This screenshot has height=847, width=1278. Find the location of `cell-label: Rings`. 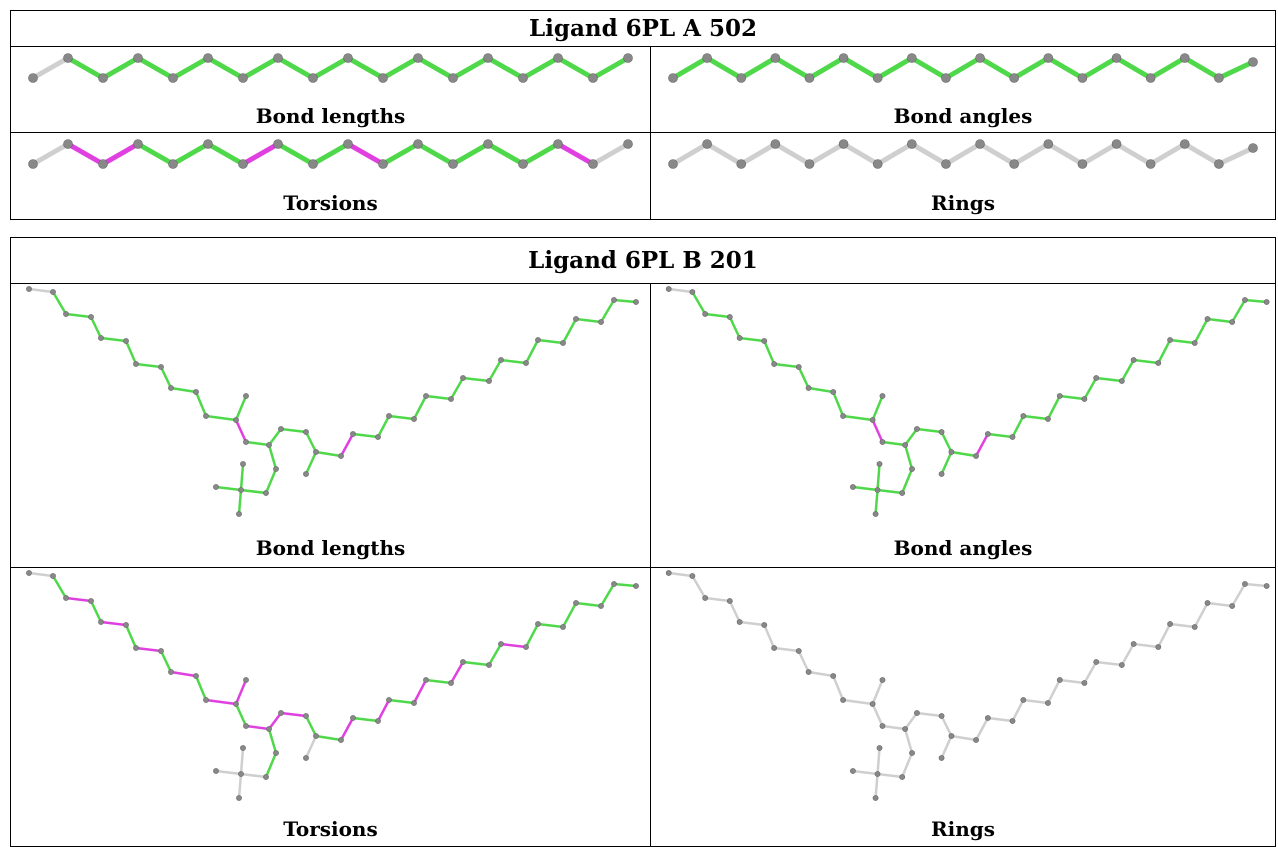

cell-label: Rings is located at coordinates (962, 203).